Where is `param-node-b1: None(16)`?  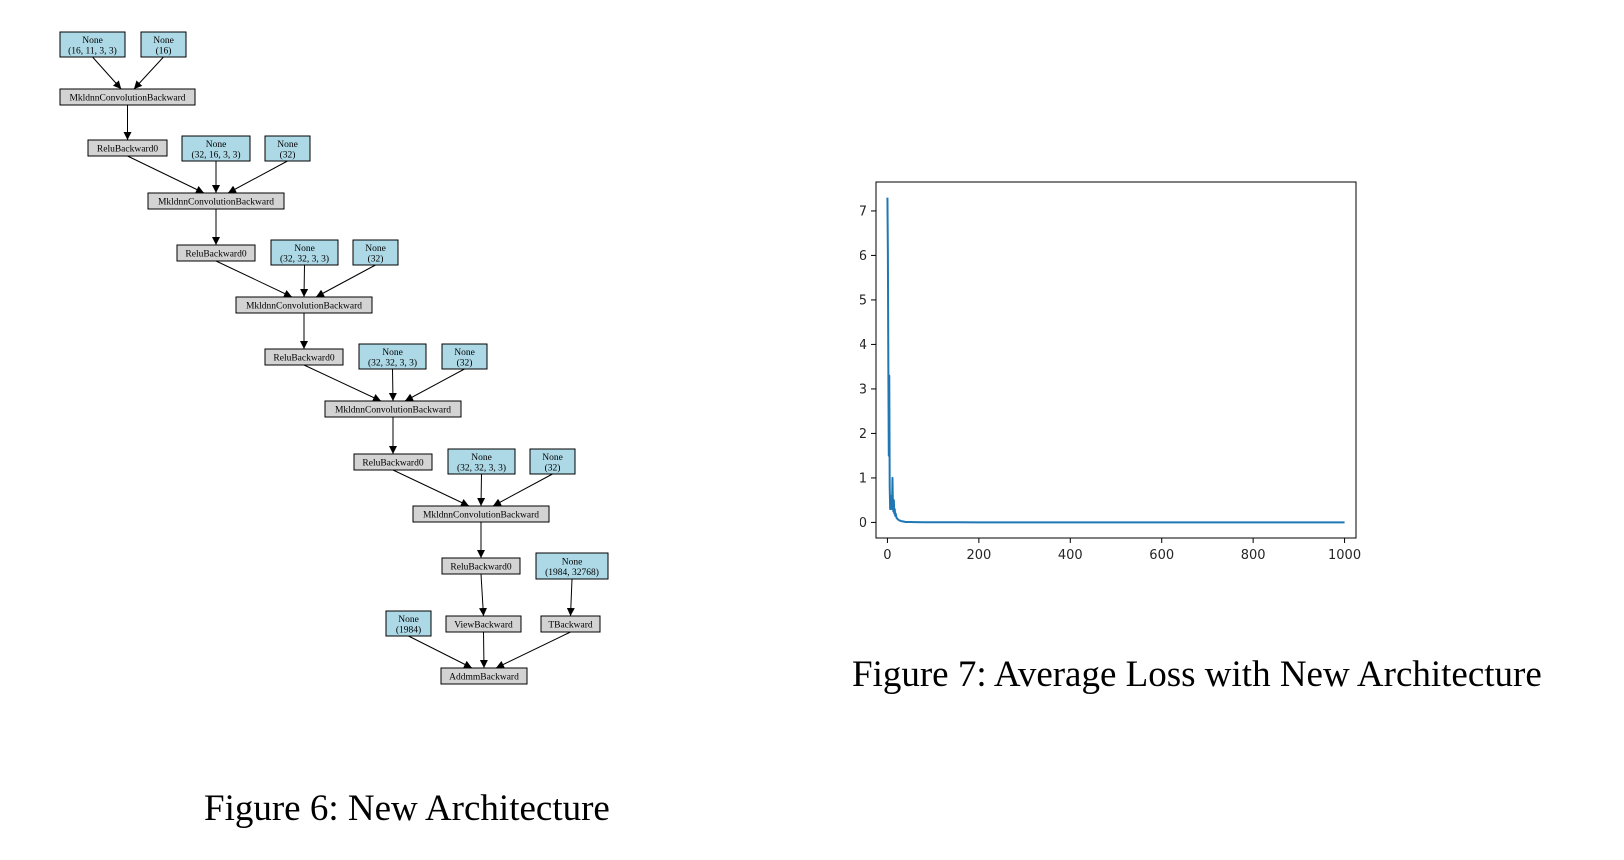 param-node-b1: None(16) is located at coordinates (163, 44).